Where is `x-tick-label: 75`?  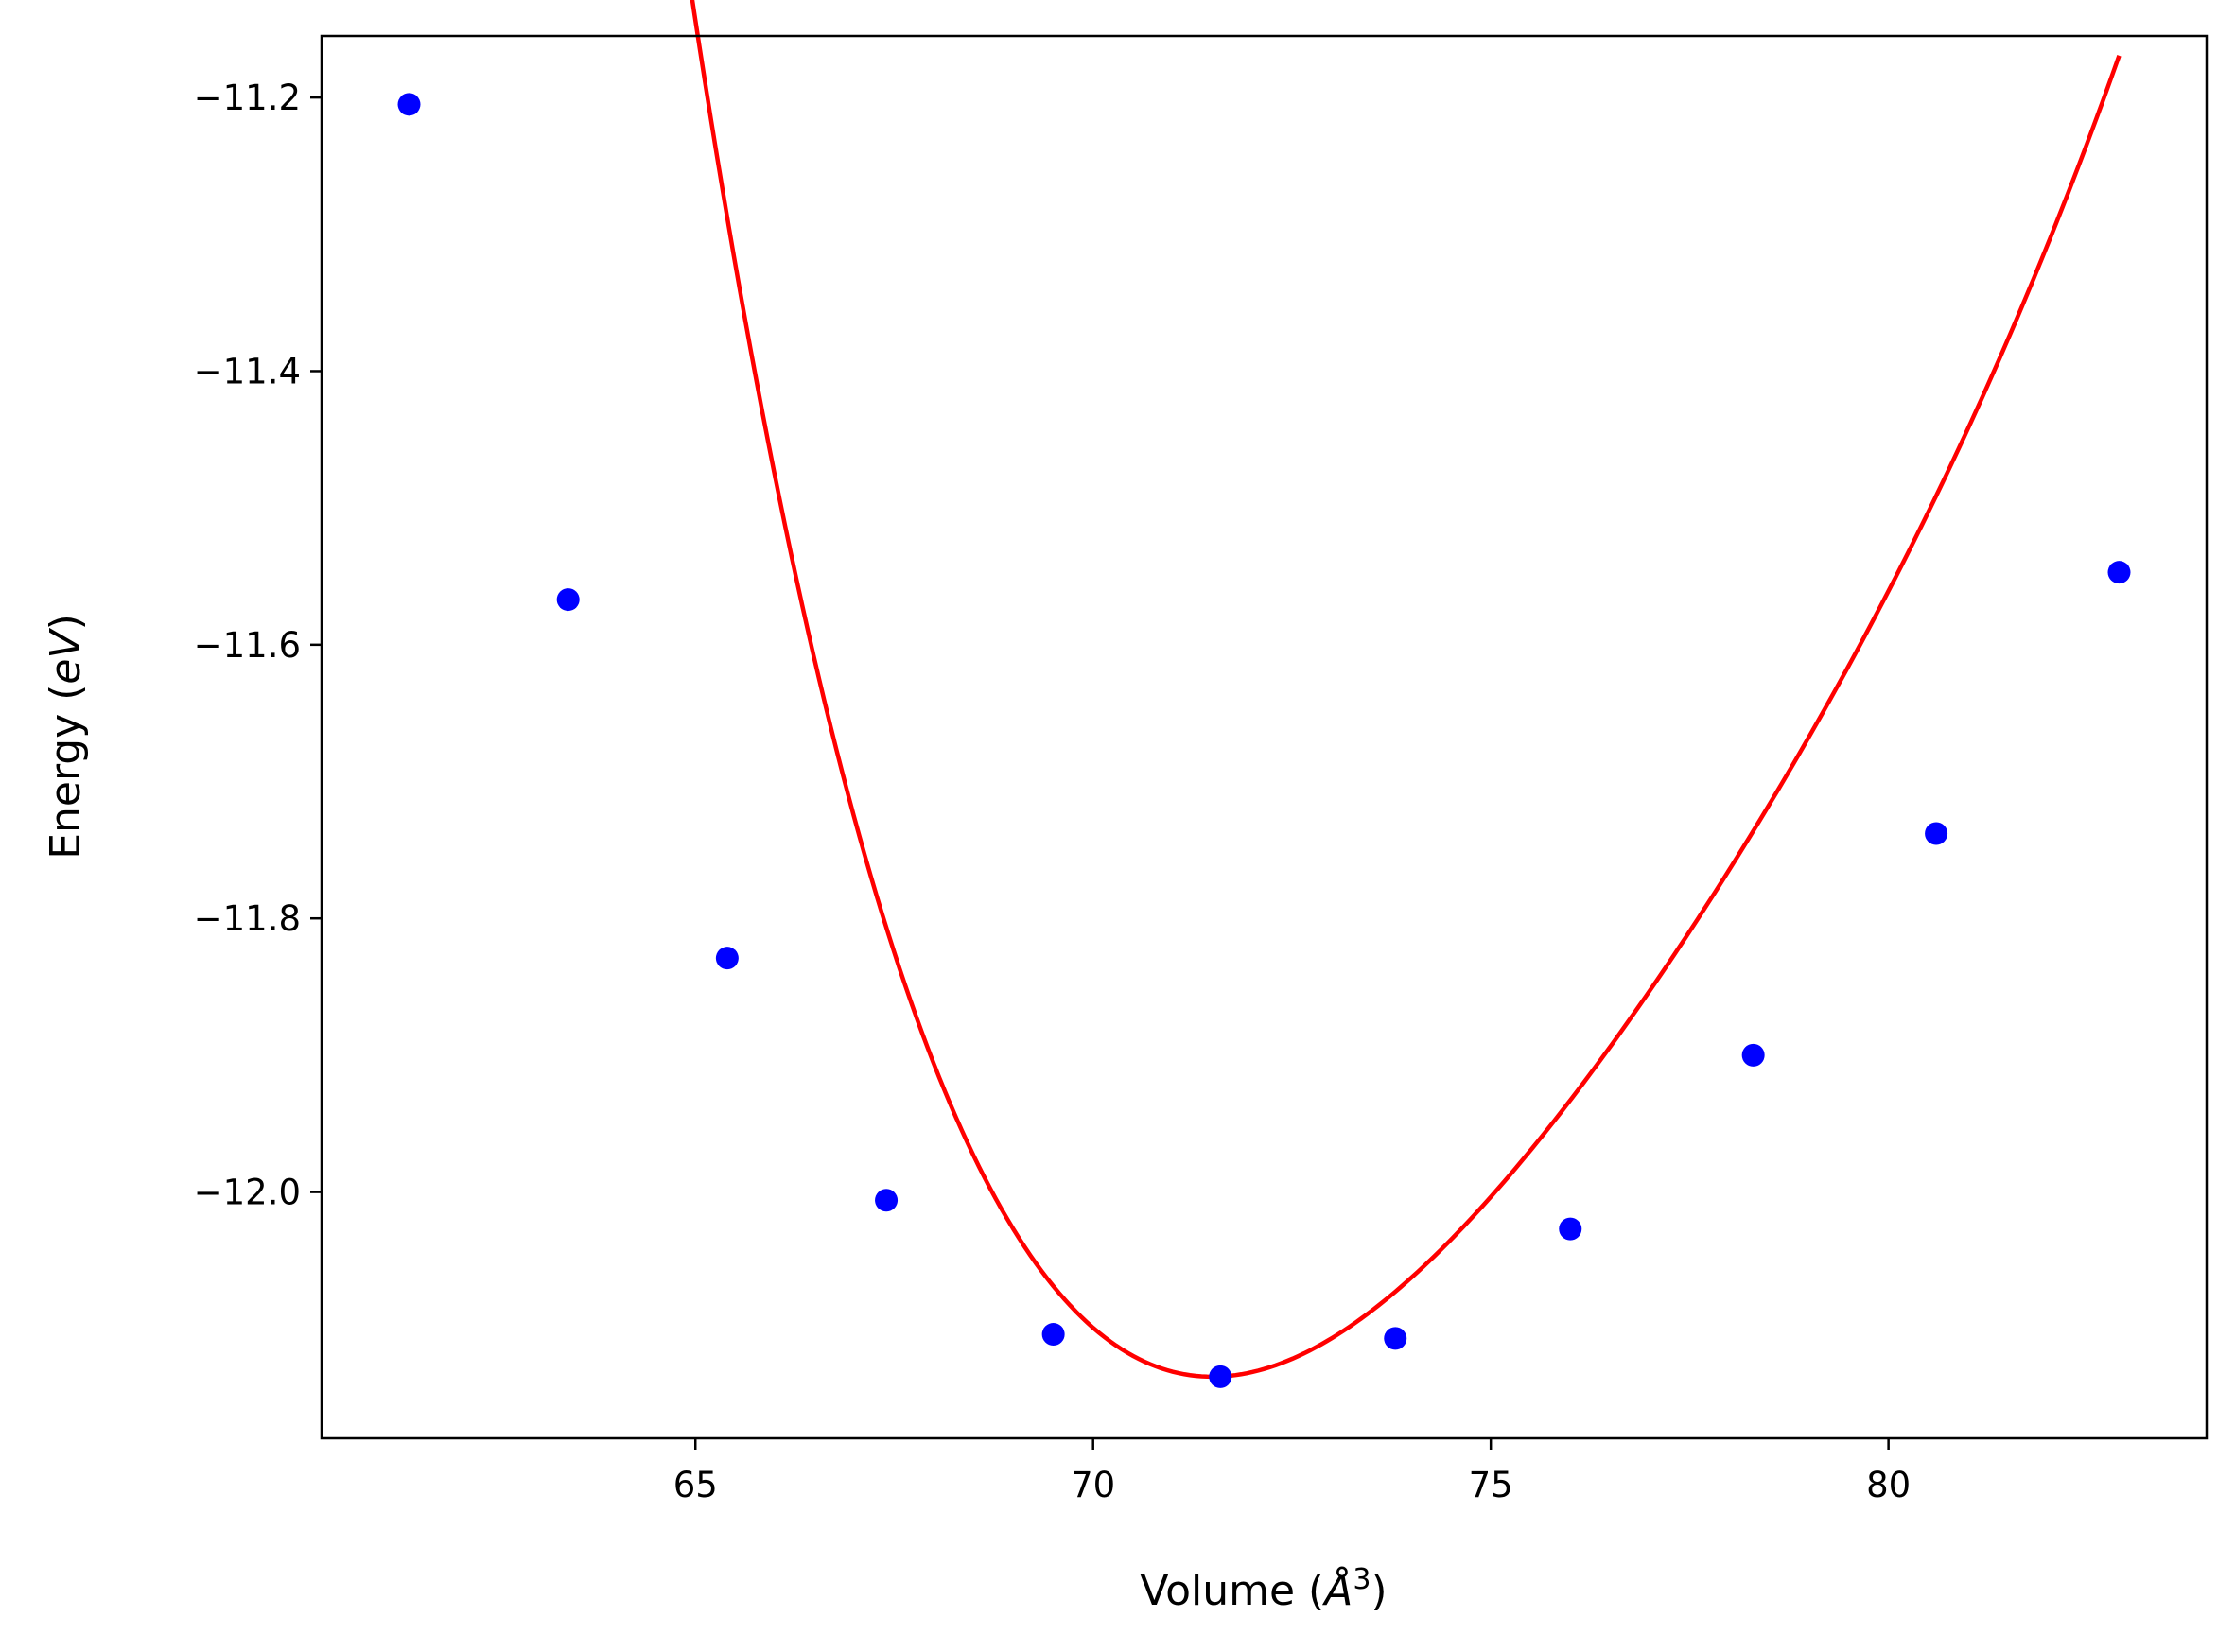 x-tick-label: 75 is located at coordinates (1491, 1485).